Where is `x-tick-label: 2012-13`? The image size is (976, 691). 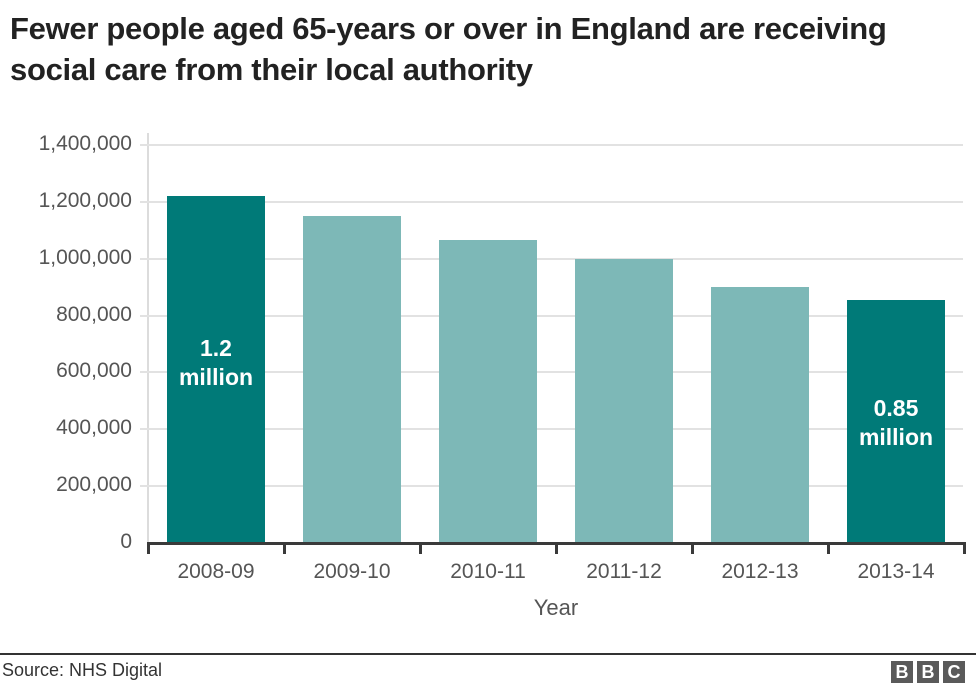
x-tick-label: 2012-13 is located at coordinates (760, 571).